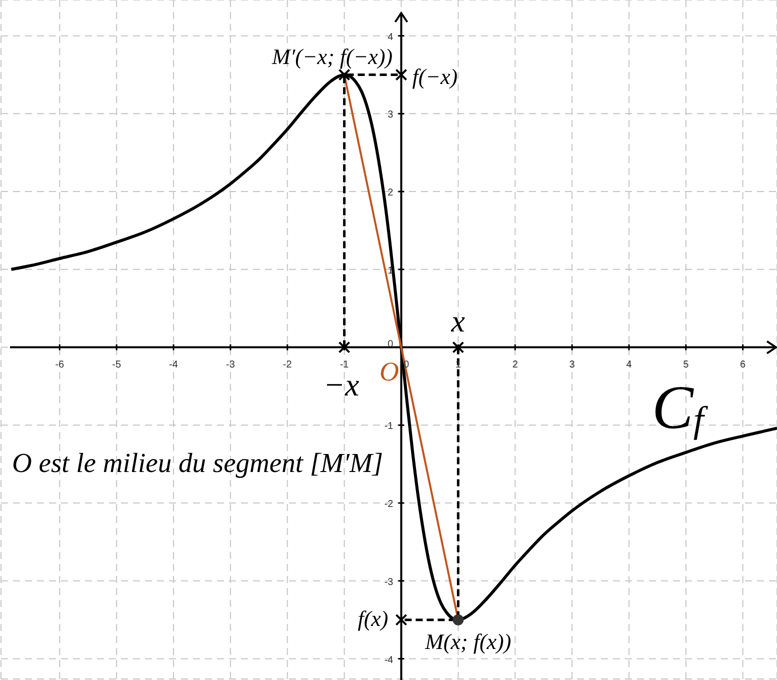 Image resolution: width=777 pixels, height=680 pixels. What do you see at coordinates (60, 364) in the screenshot?
I see `x-tick-label: -6` at bounding box center [60, 364].